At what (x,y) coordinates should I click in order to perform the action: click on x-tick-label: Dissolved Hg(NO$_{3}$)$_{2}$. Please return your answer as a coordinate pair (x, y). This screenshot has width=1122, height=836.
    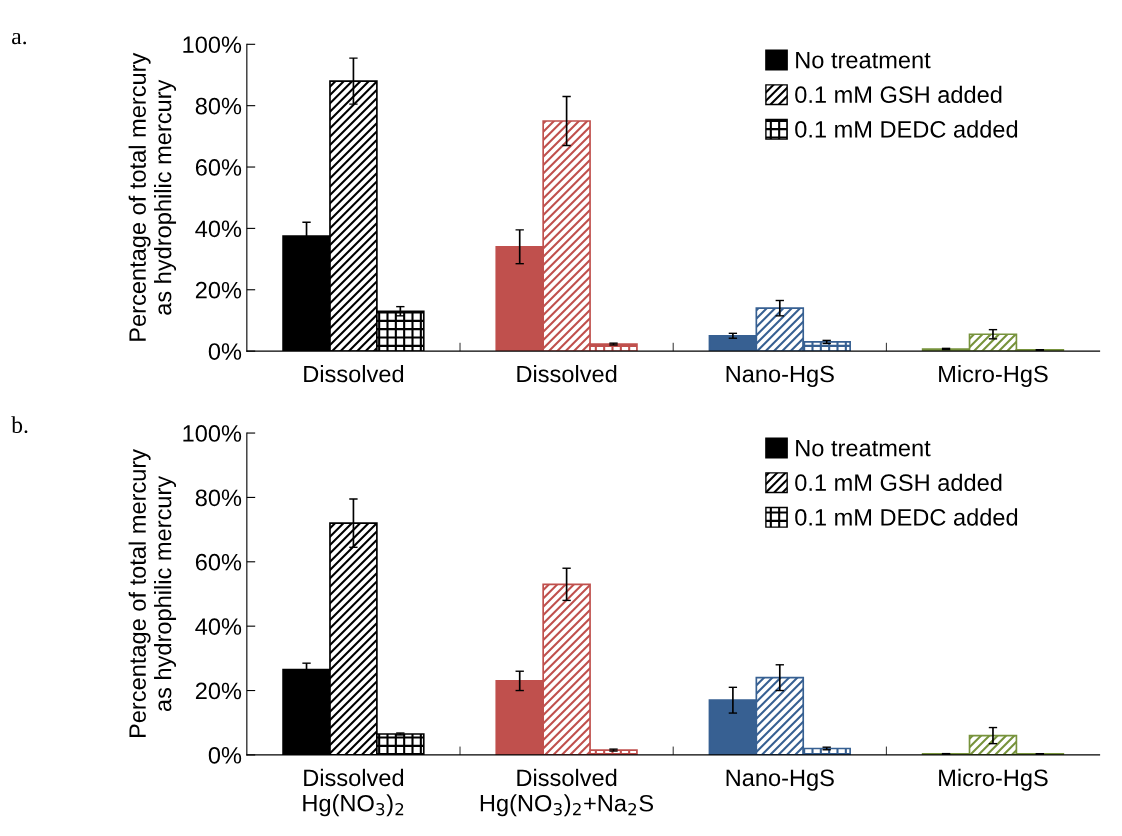
    Looking at the image, I should click on (353, 792).